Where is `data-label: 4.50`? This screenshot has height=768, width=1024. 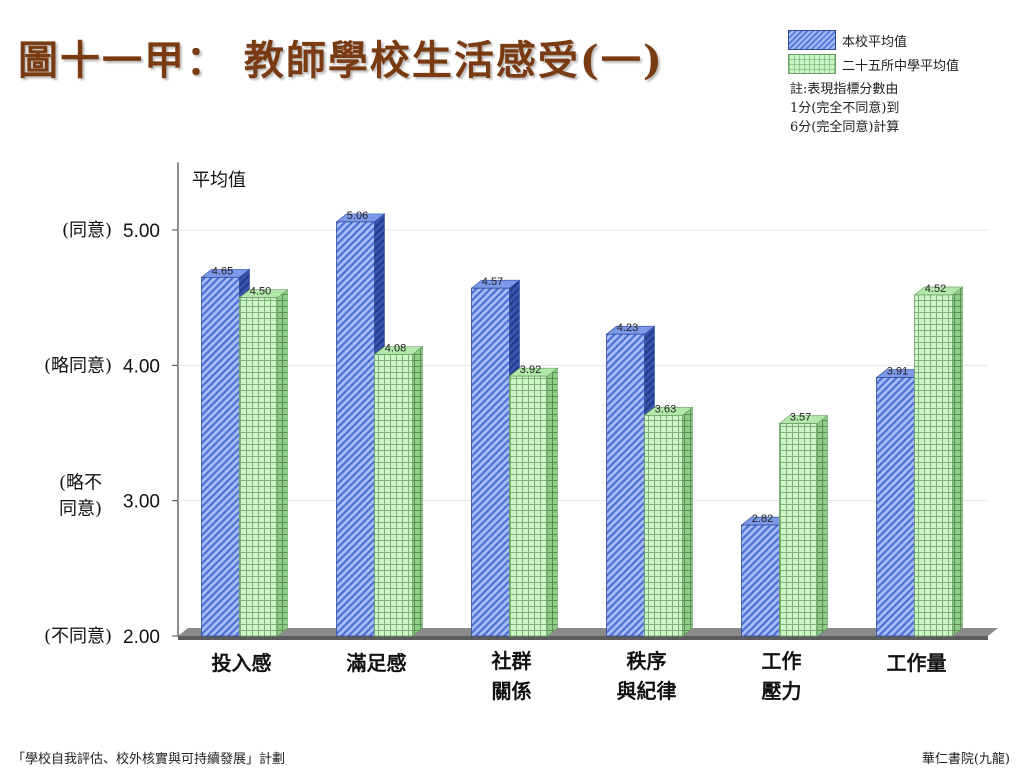 data-label: 4.50 is located at coordinates (260, 292).